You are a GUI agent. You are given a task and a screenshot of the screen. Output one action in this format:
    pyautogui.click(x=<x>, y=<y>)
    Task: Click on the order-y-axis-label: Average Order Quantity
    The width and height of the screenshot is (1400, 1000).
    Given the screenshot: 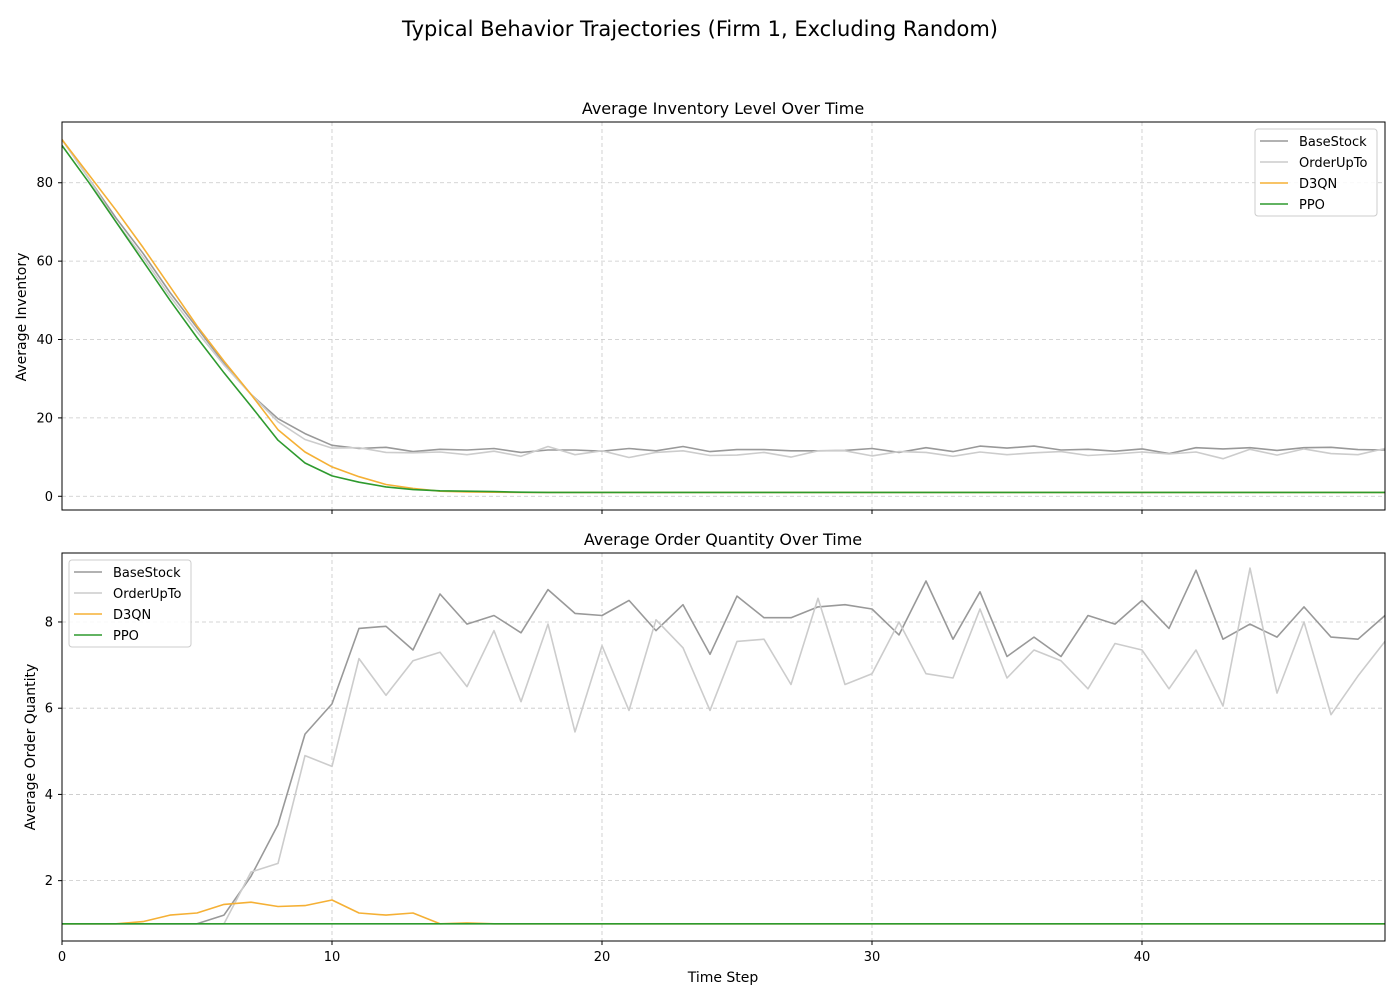 What is the action you would take?
    pyautogui.click(x=31, y=747)
    